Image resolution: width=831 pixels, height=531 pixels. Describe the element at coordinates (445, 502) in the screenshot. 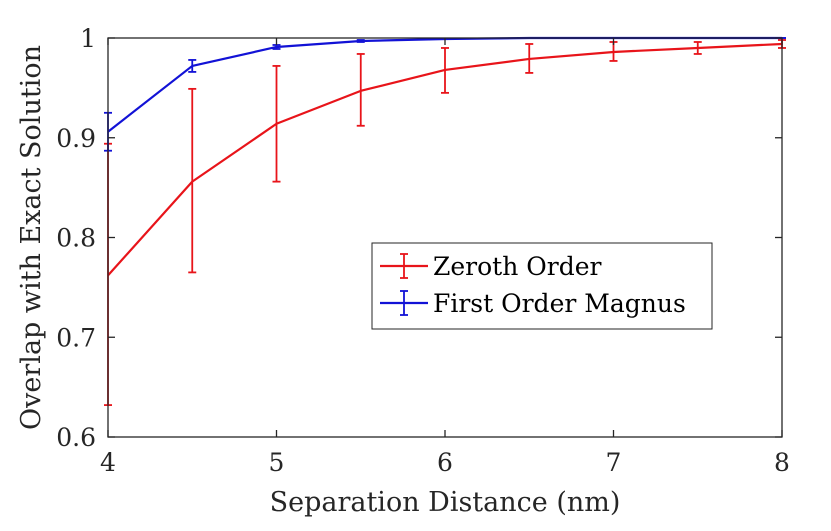

I see `x-axis-label: Separation Distance (nm)` at that location.